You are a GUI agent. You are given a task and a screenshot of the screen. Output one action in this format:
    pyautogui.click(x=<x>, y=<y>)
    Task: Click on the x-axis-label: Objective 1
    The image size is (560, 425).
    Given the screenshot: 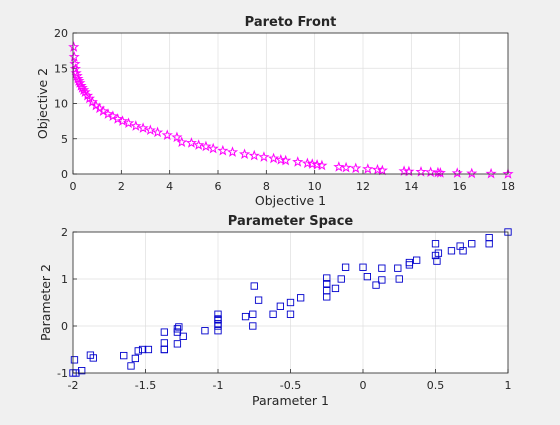 What is the action you would take?
    pyautogui.click(x=290, y=200)
    